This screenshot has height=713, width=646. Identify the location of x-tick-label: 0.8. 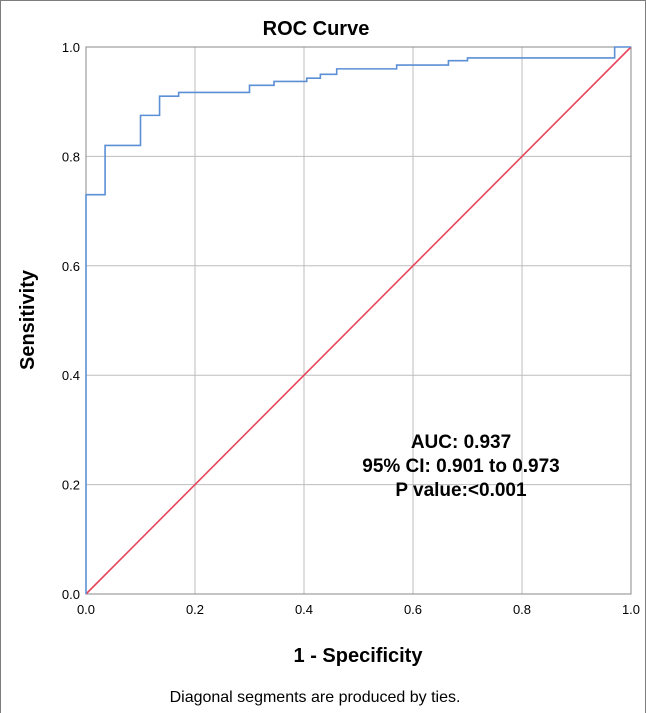
(522, 609).